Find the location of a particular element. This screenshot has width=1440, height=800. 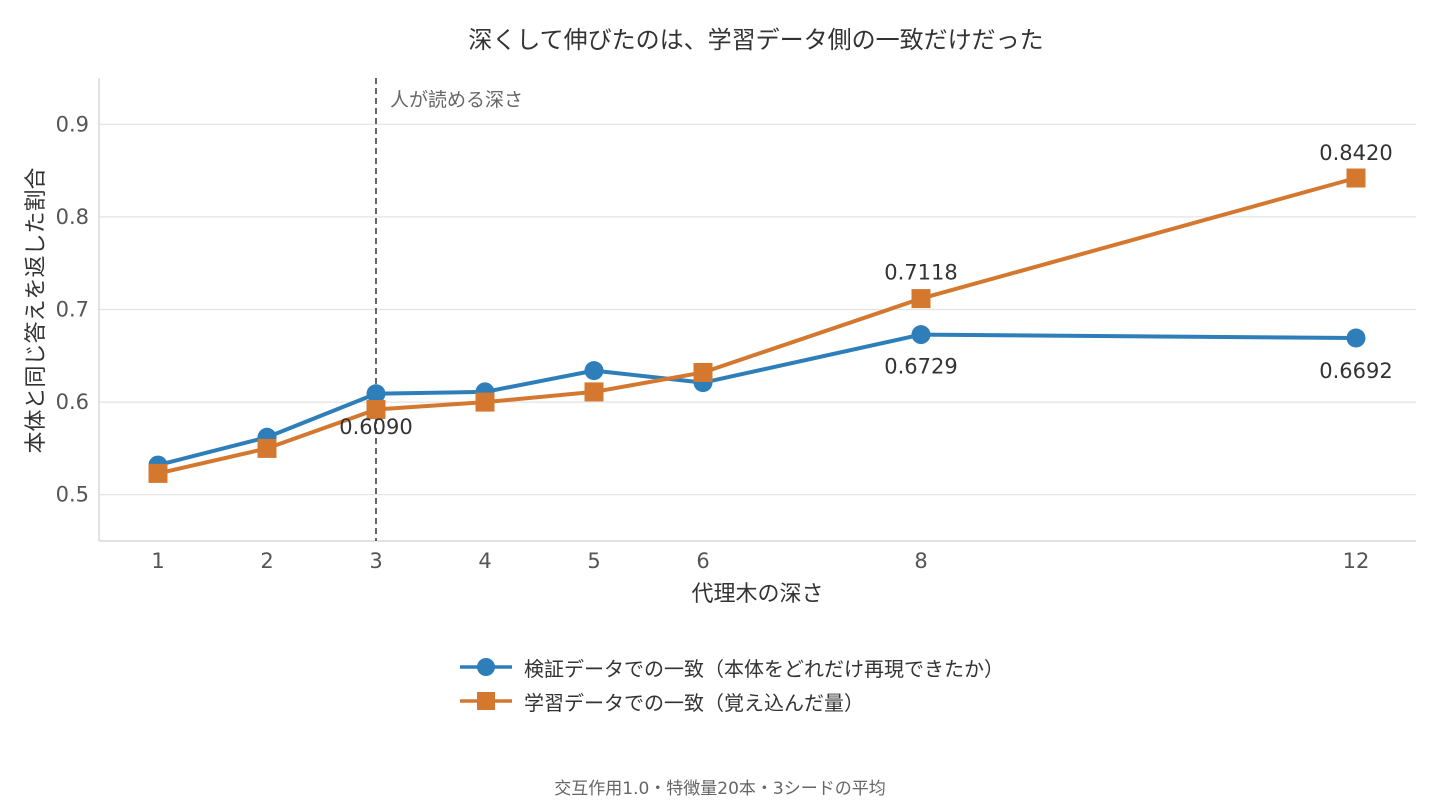

x-tick-label: 12 is located at coordinates (1356, 561).